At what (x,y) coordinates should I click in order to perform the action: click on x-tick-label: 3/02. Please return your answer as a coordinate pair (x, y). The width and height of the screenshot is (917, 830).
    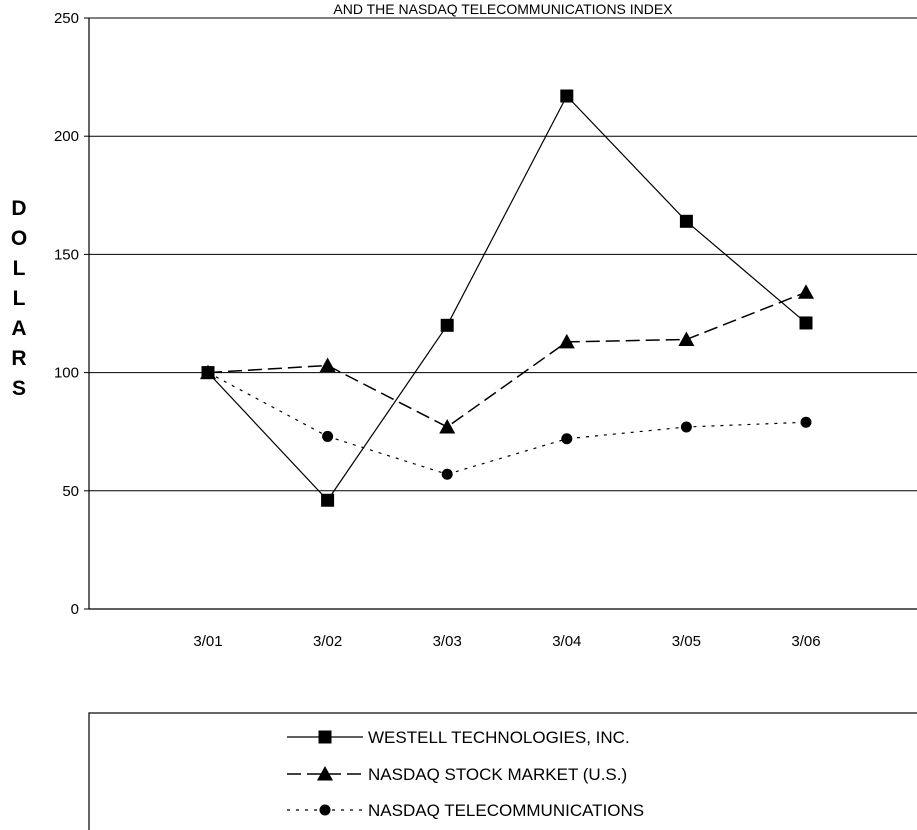
    Looking at the image, I should click on (327, 641).